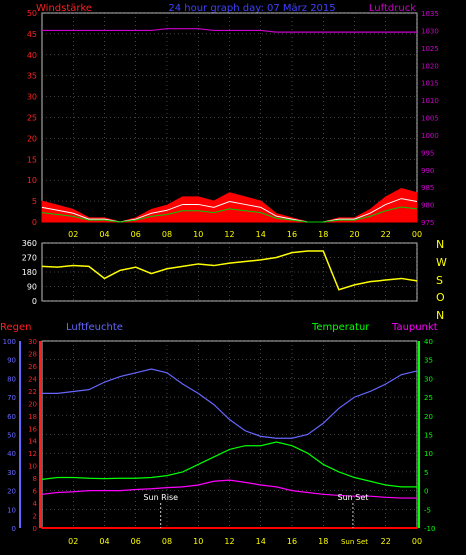 The width and height of the screenshot is (466, 555). What do you see at coordinates (198, 541) in the screenshot?
I see `climate-x-tick-label: 10` at bounding box center [198, 541].